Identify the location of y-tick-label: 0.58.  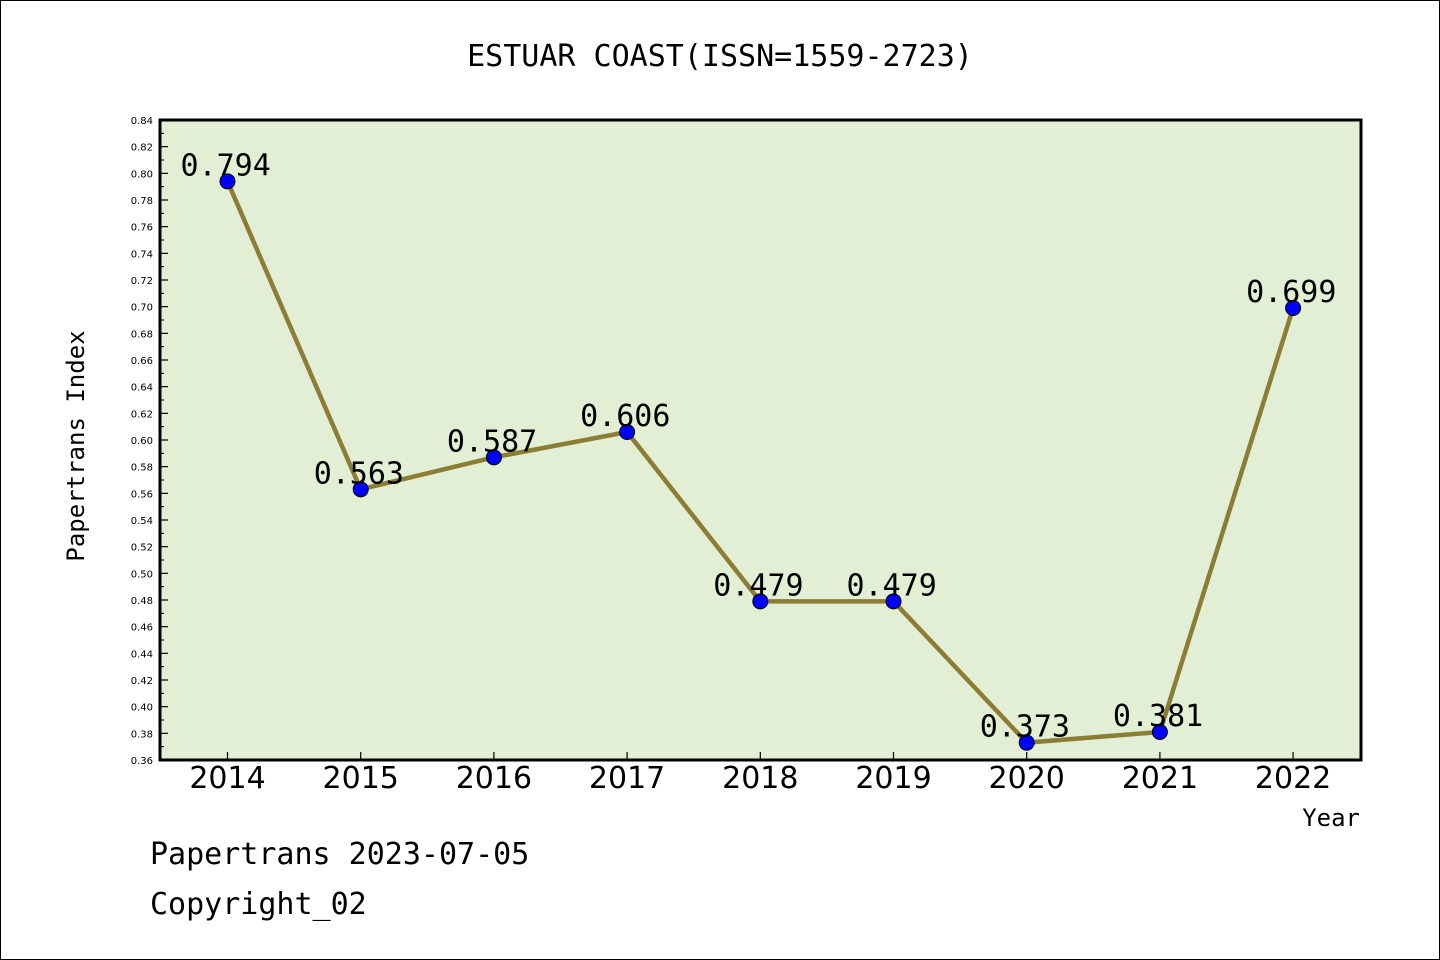
(142, 468).